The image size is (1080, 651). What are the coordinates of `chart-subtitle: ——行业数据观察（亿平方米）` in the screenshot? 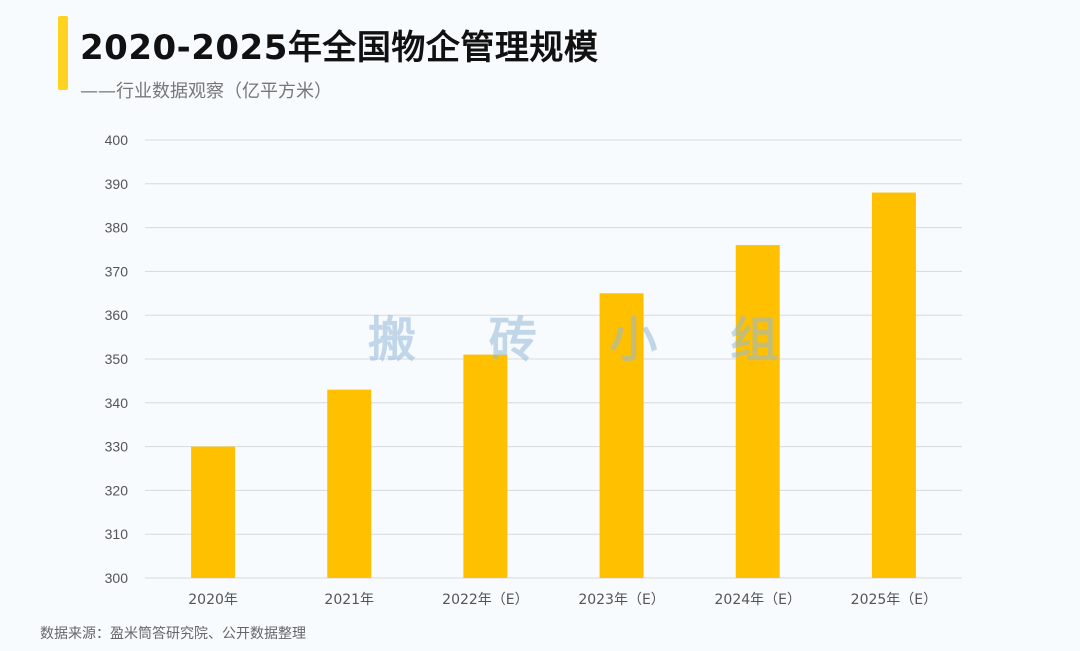 It's located at (206, 91).